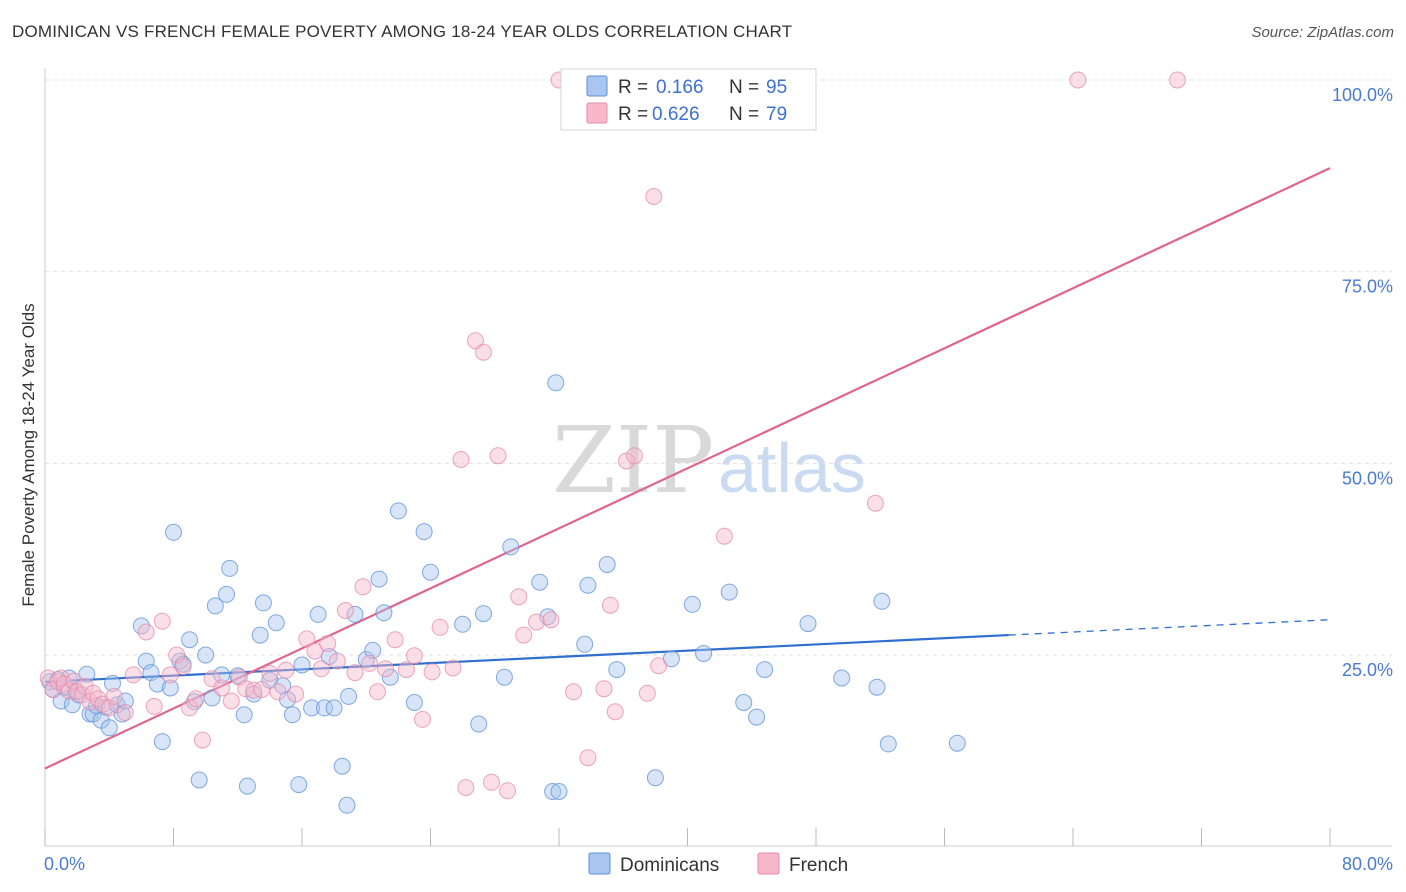 The height and width of the screenshot is (892, 1406). What do you see at coordinates (718, 864) in the screenshot?
I see `series-legend: Dominicans French` at bounding box center [718, 864].